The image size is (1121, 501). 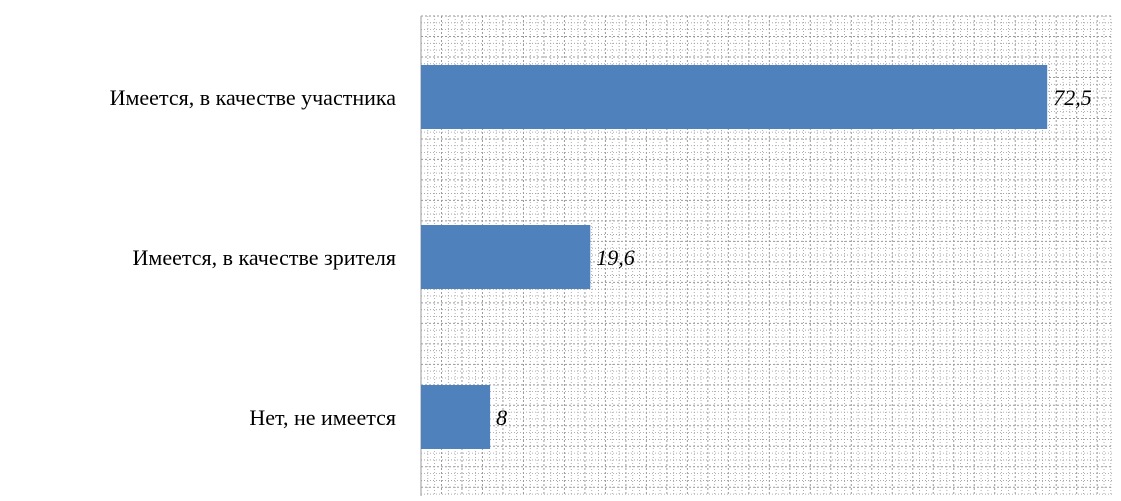 I want to click on category-label-1: Имеется, в качестве участника, so click(x=253, y=97).